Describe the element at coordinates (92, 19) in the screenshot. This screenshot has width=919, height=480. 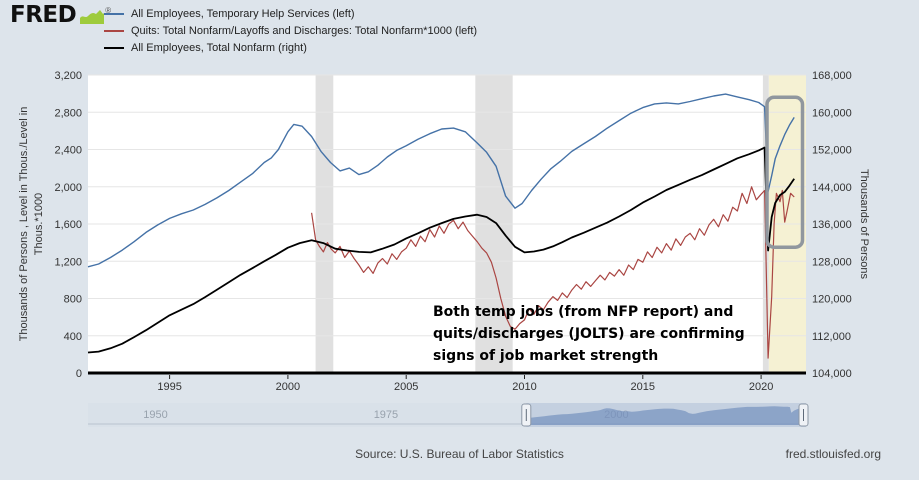
I see `fred-sparkline-icon` at that location.